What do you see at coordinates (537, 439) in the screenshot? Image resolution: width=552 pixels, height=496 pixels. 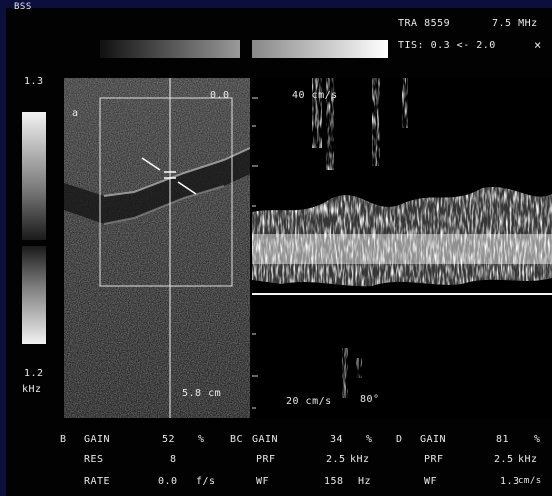 I see `d-gain-unit: %` at bounding box center [537, 439].